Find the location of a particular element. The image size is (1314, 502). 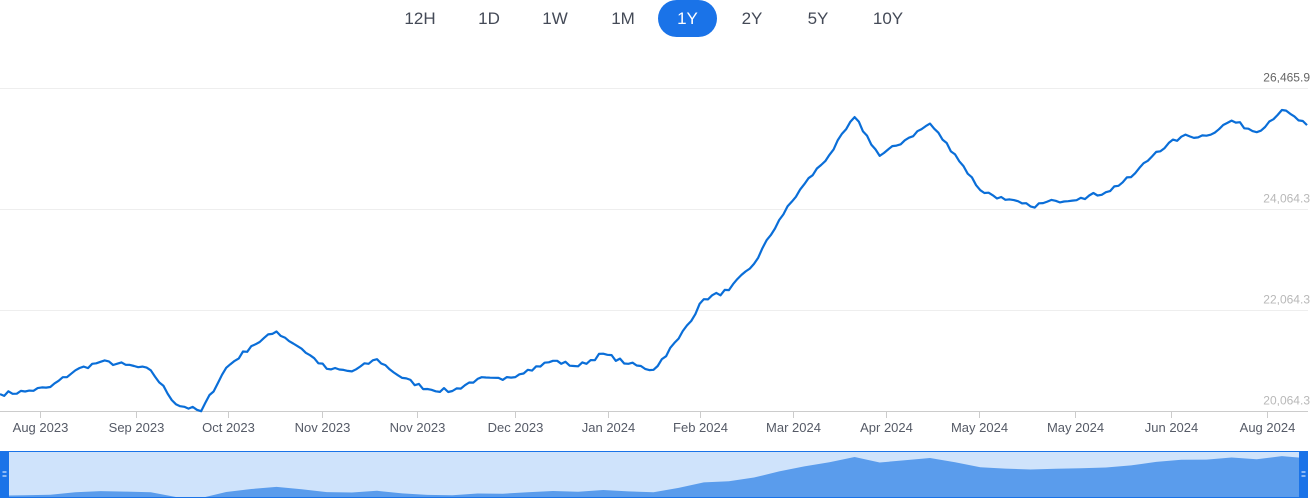

range-button-1m: 1M is located at coordinates (623, 18).